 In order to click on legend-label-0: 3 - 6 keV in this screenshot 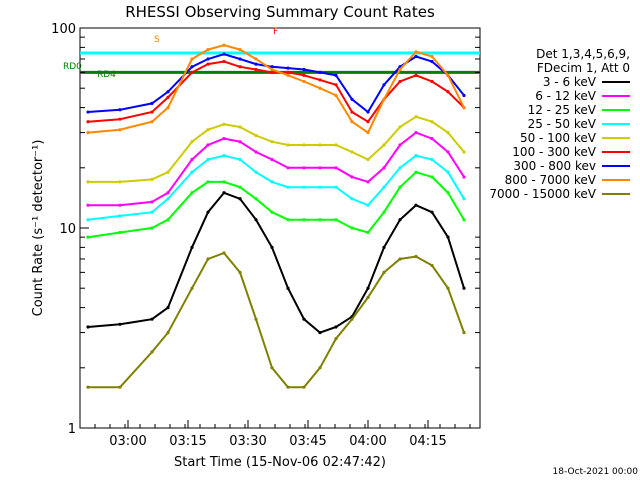, I will do `click(570, 82)`.